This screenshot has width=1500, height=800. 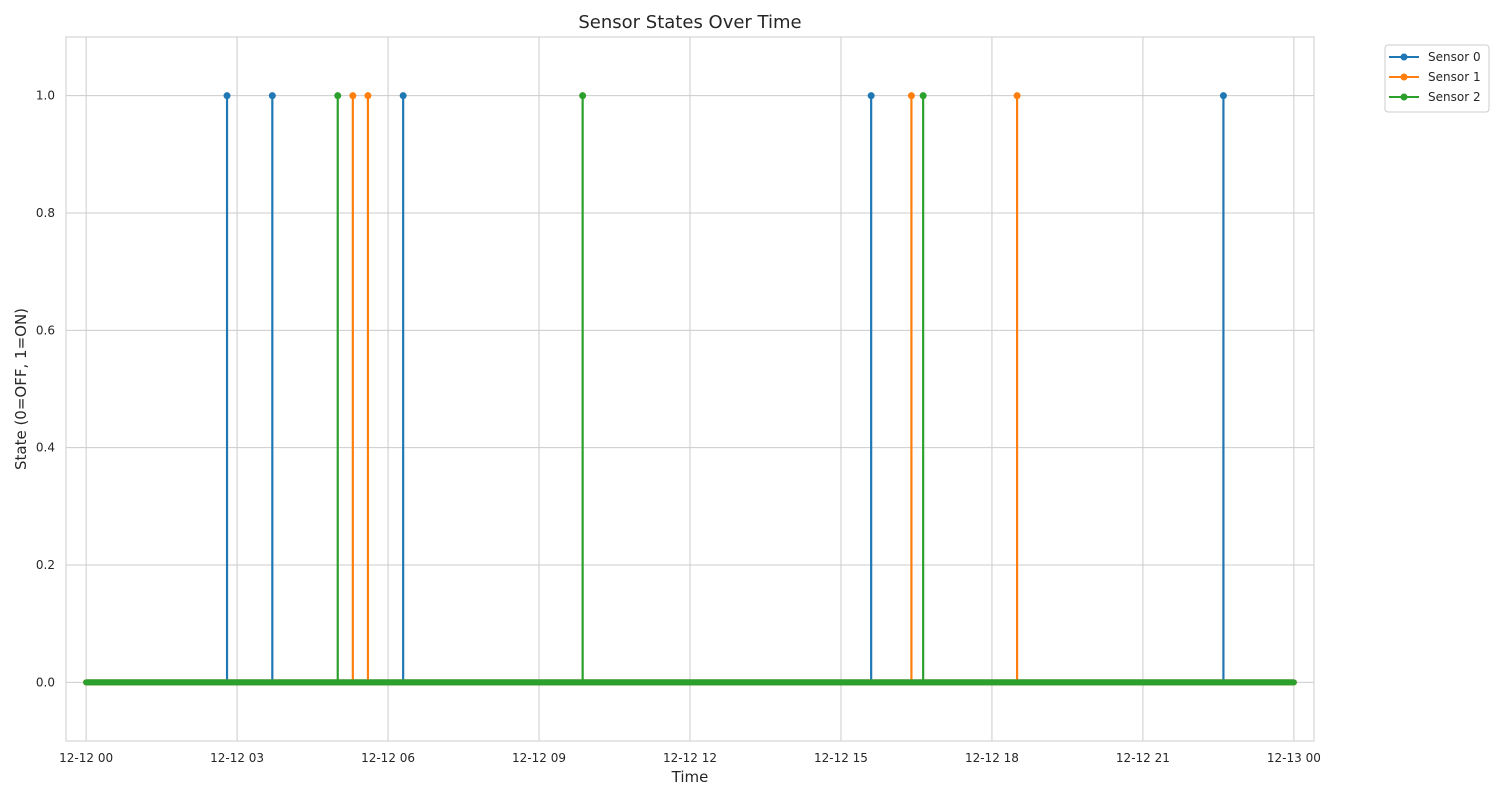 What do you see at coordinates (1294, 758) in the screenshot?
I see `x-tick-label: 12-13 00` at bounding box center [1294, 758].